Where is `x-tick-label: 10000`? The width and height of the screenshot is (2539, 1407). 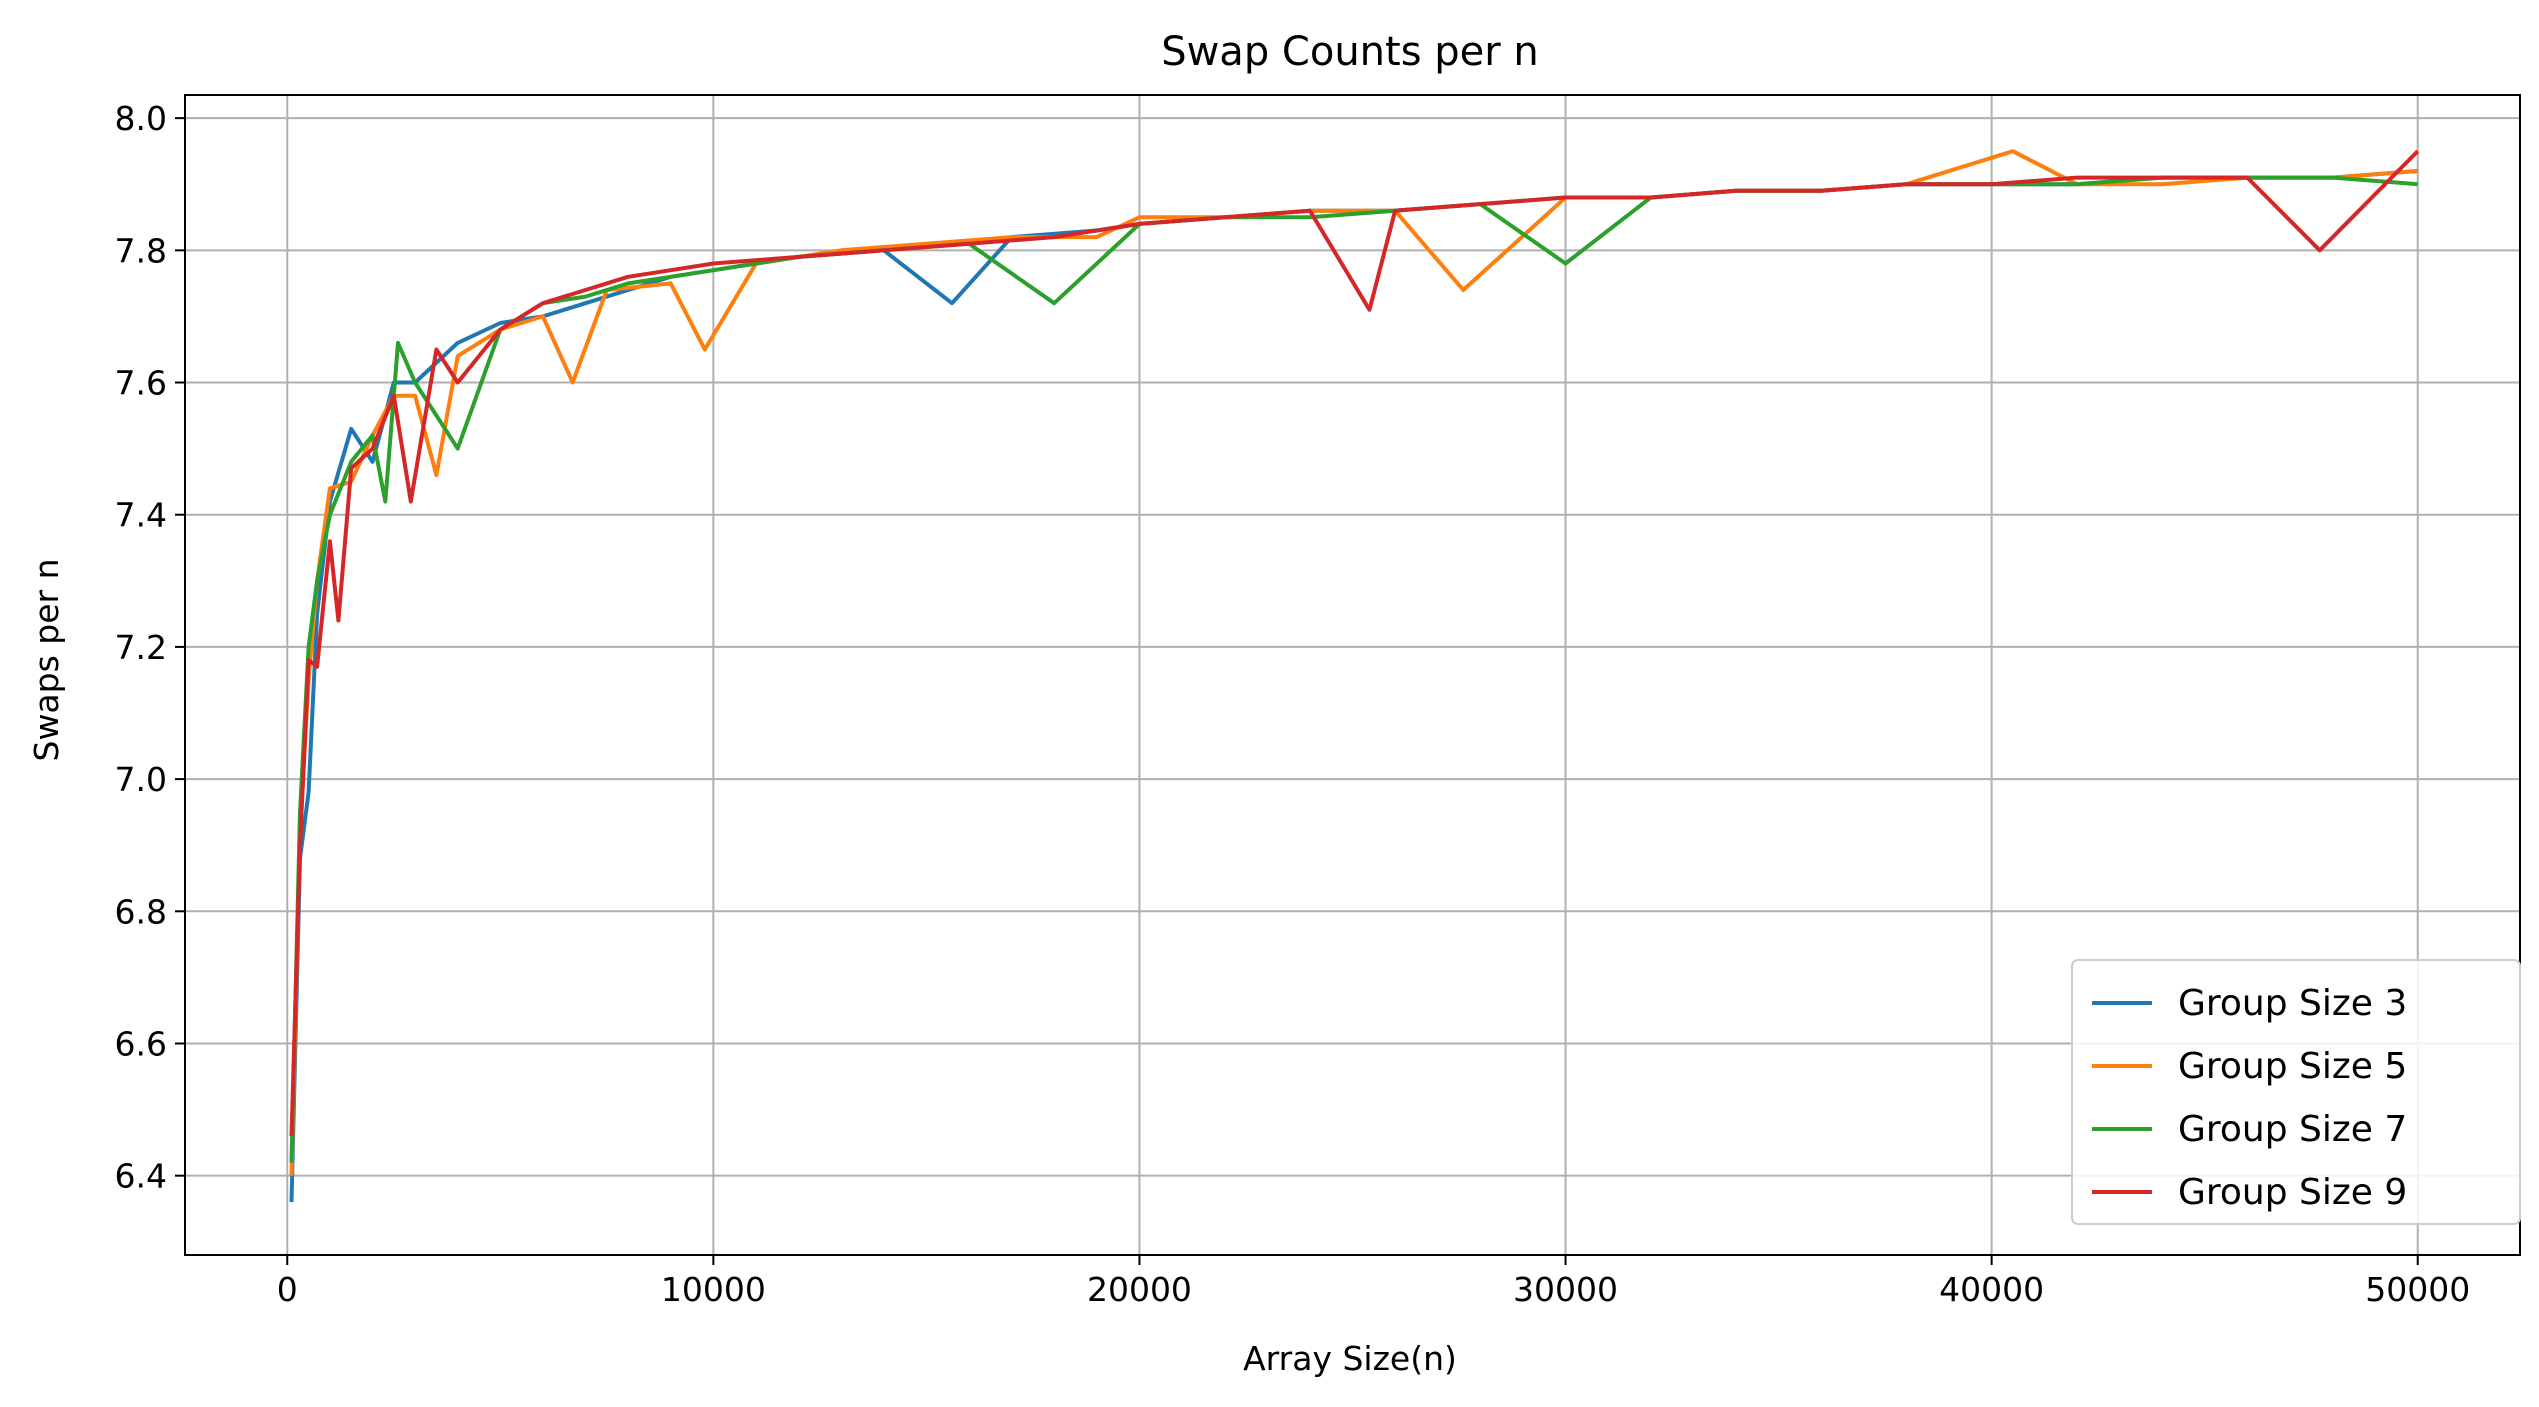
x-tick-label: 10000 is located at coordinates (713, 1289).